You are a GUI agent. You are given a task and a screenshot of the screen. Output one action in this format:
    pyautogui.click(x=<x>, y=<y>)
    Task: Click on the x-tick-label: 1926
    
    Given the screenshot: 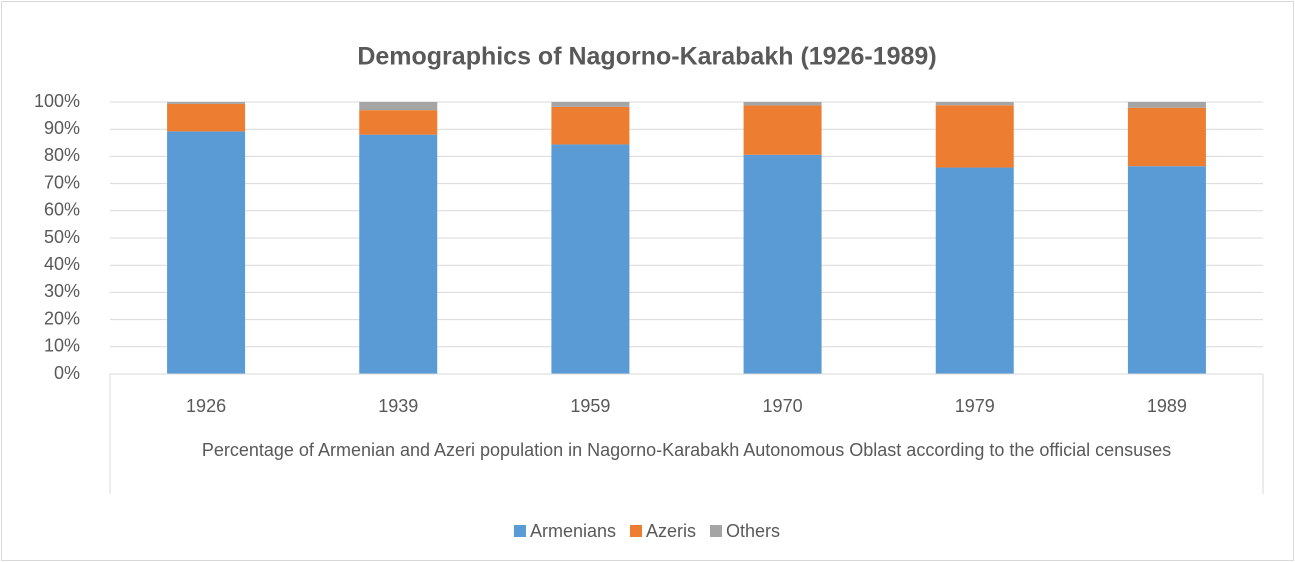 What is the action you would take?
    pyautogui.click(x=206, y=406)
    